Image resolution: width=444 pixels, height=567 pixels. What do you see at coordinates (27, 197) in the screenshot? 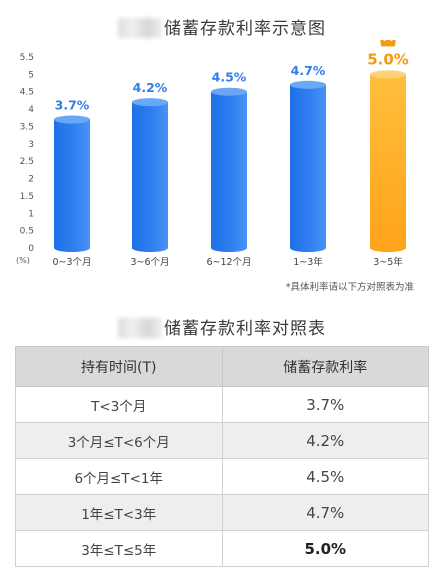
I see `y-tick-label: 1.5` at bounding box center [27, 197].